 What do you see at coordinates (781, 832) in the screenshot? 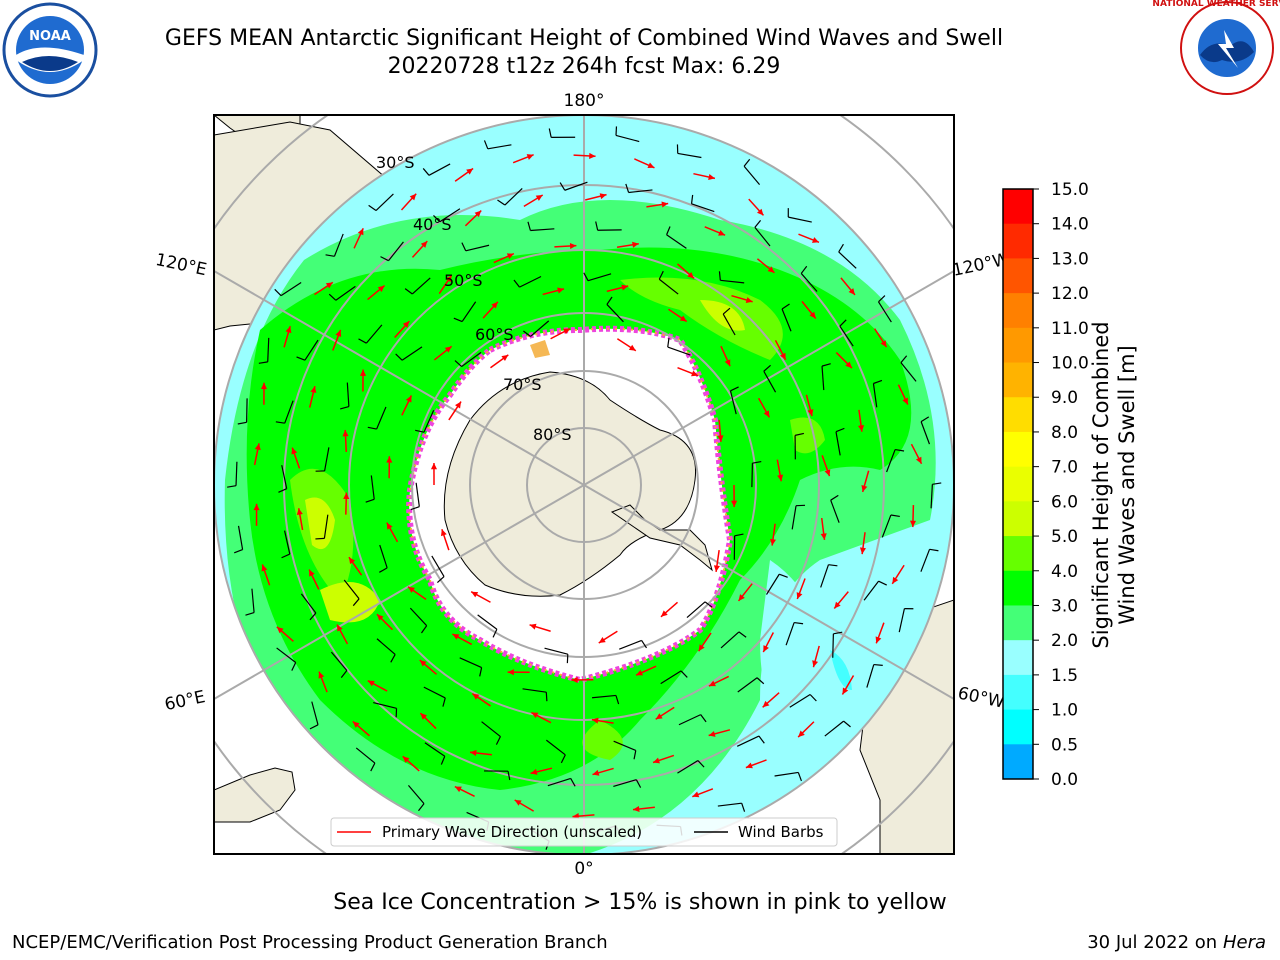
I see `legend-barb-label: Wind Barbs` at bounding box center [781, 832].